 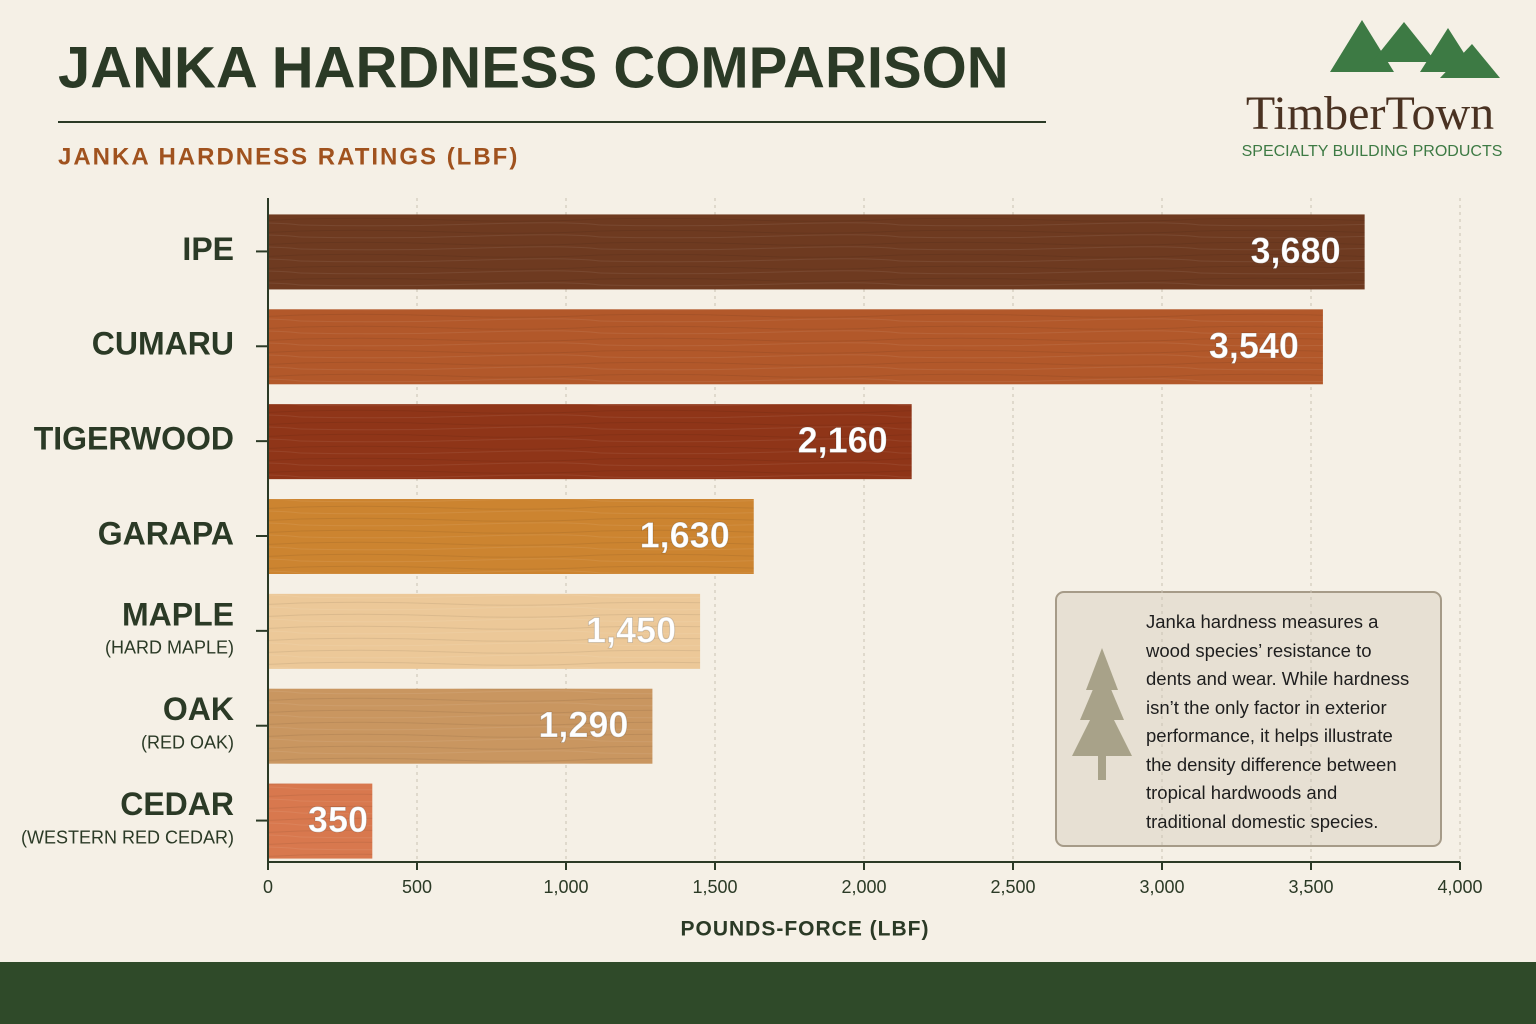 What do you see at coordinates (685, 535) in the screenshot?
I see `value-label: 1,630` at bounding box center [685, 535].